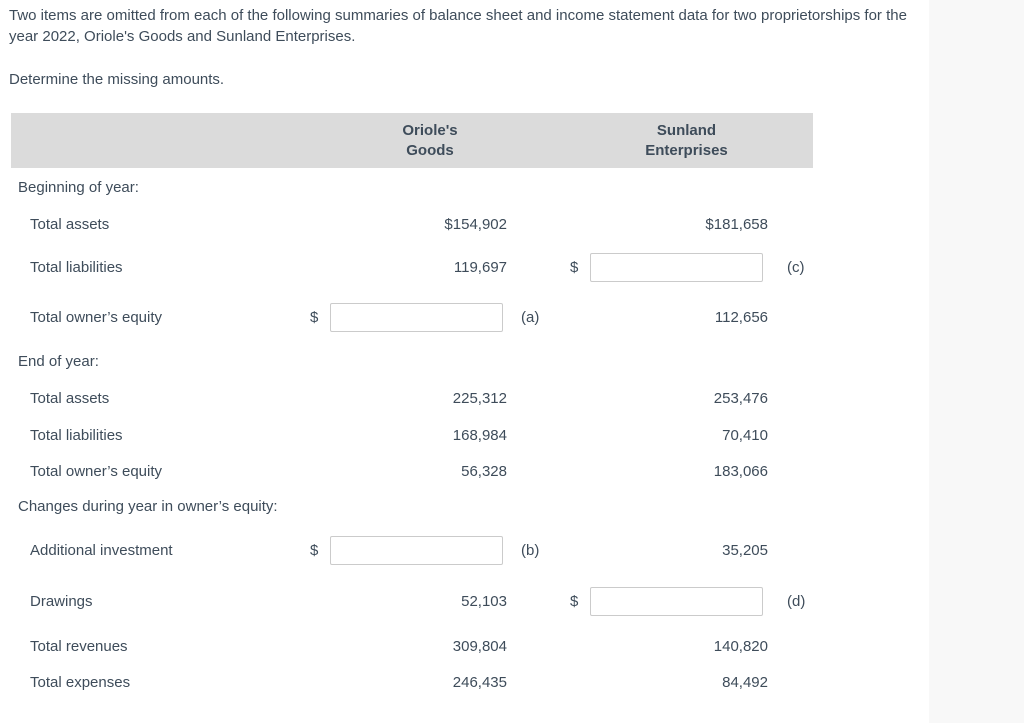 This screenshot has height=723, width=1024. What do you see at coordinates (736, 224) in the screenshot?
I see `sunland-total-assets-value: $181,658` at bounding box center [736, 224].